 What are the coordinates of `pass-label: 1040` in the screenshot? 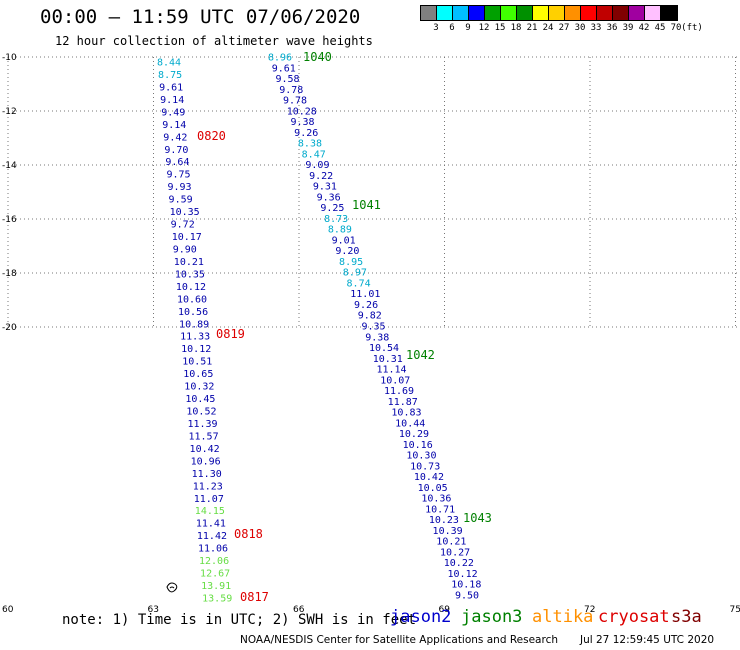 It's located at (317, 57).